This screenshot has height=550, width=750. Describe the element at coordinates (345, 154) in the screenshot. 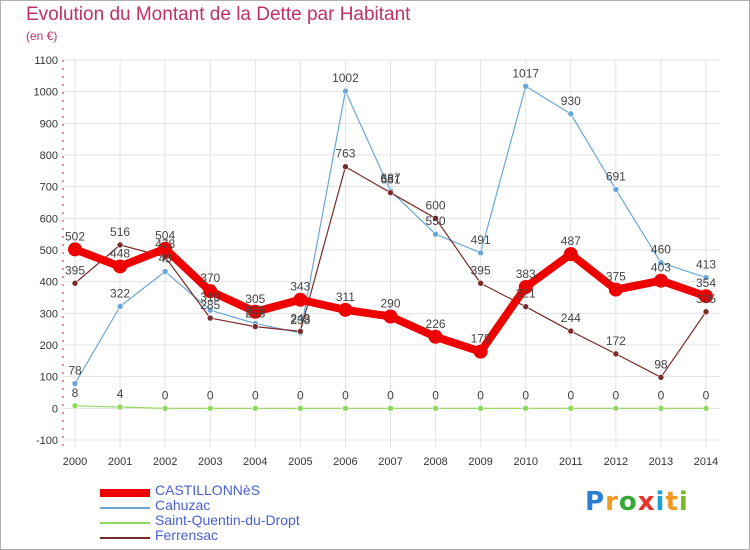

I see `data-label: 763` at that location.